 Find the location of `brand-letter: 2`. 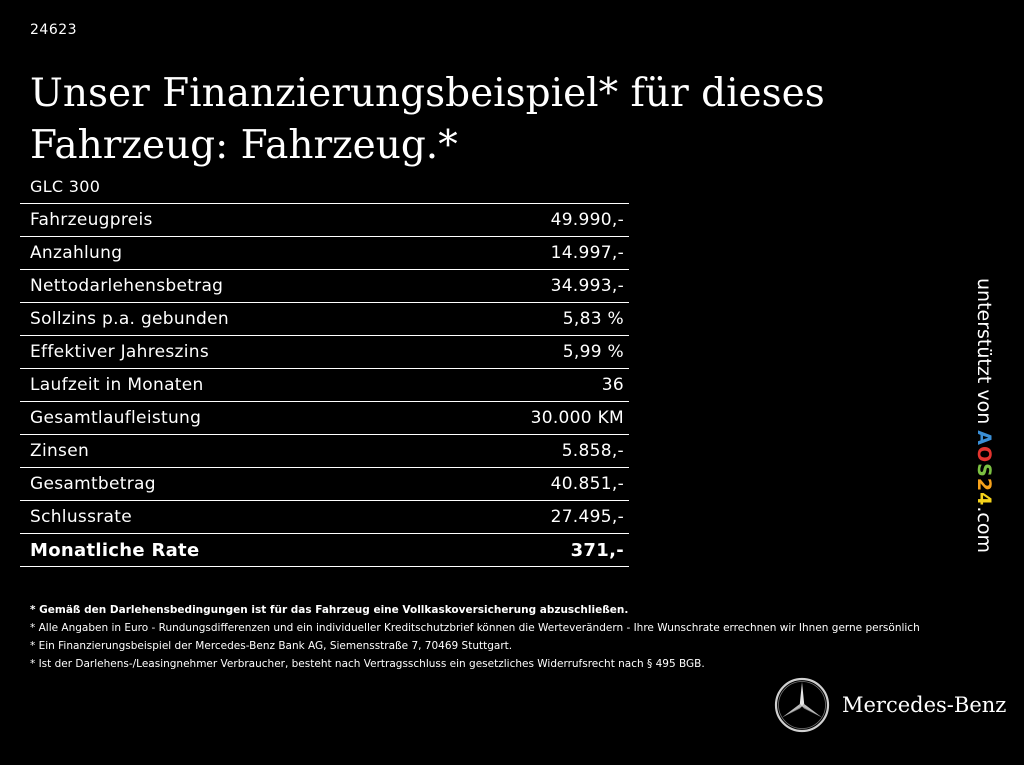

brand-letter: 2 is located at coordinates (984, 485).